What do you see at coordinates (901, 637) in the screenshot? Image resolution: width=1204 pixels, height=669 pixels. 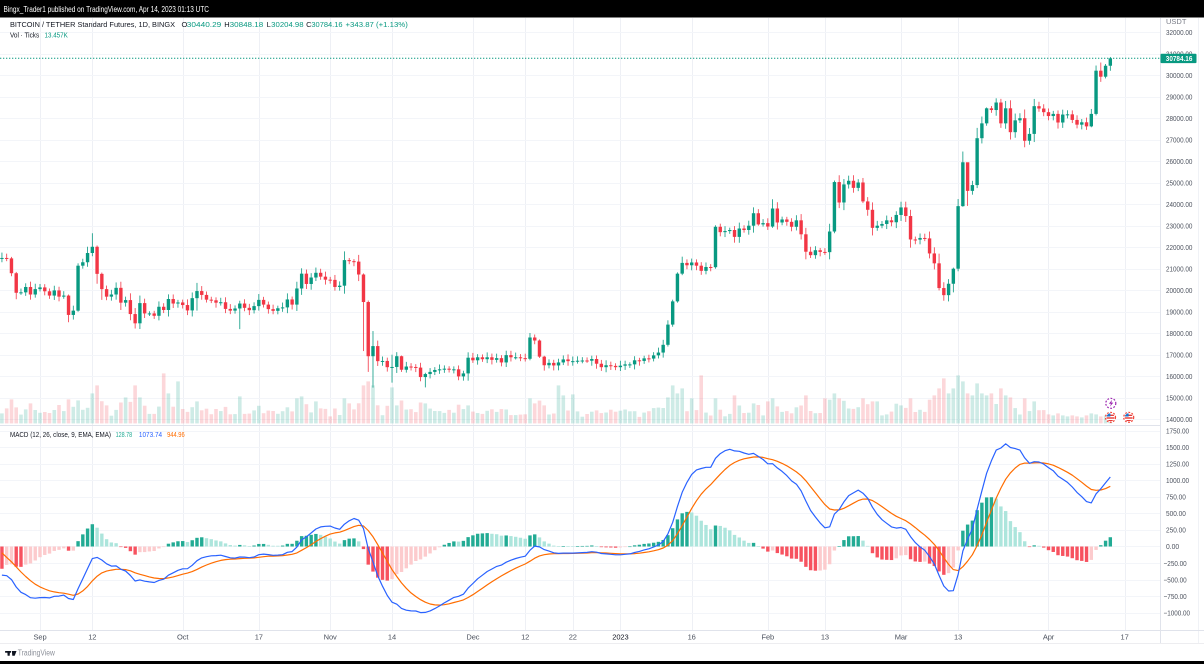 I see `svg-text: Mar` at bounding box center [901, 637].